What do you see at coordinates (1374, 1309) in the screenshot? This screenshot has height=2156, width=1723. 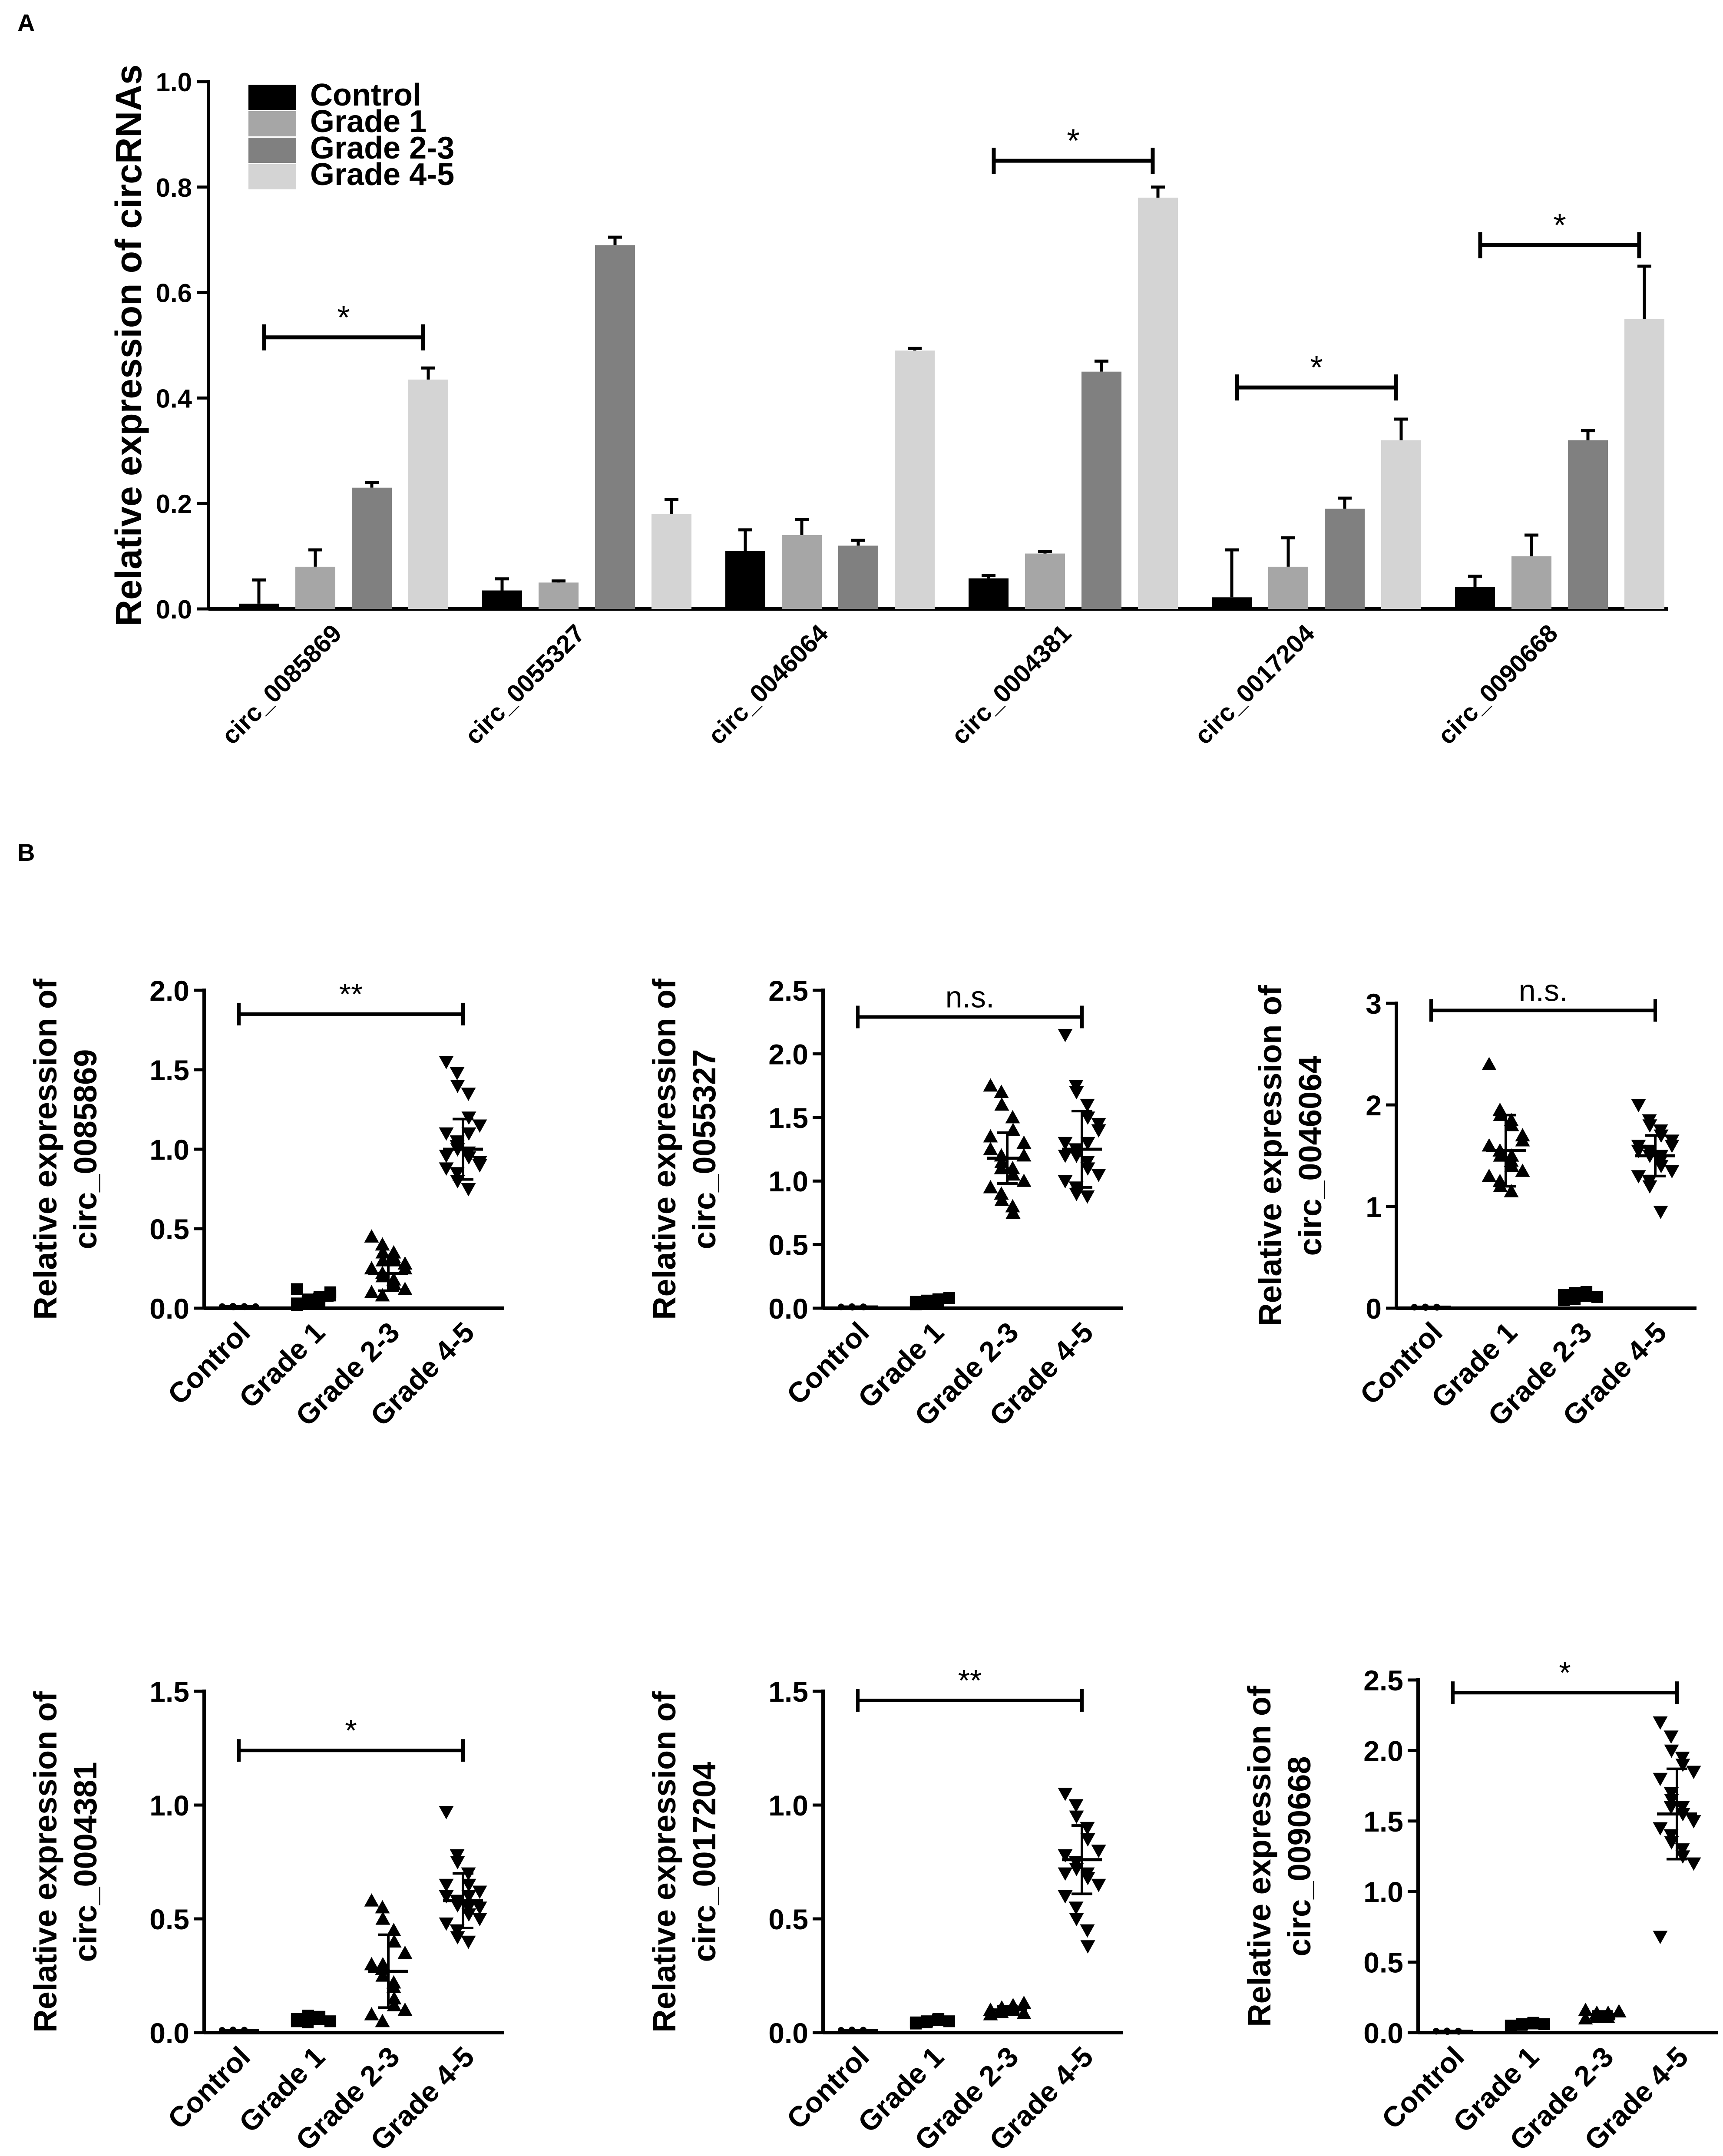 I see `y-tick-label: 0` at bounding box center [1374, 1309].